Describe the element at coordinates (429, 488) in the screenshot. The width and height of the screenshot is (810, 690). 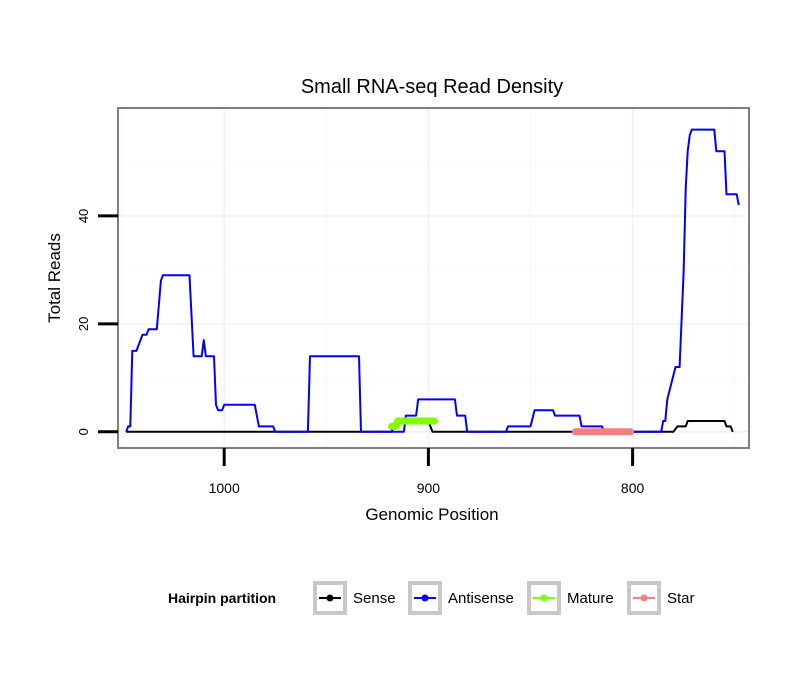
I see `x-tick-label: 900` at that location.